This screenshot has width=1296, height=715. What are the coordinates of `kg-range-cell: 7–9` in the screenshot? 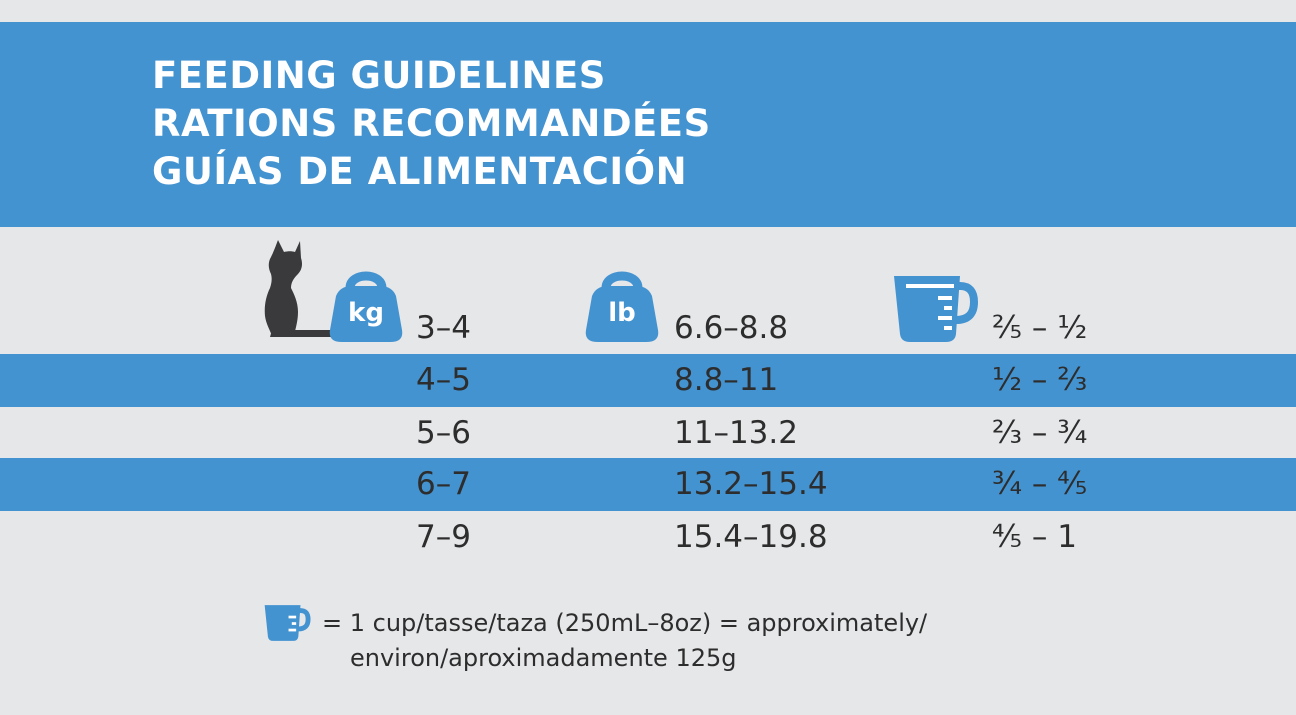 It's located at (443, 537).